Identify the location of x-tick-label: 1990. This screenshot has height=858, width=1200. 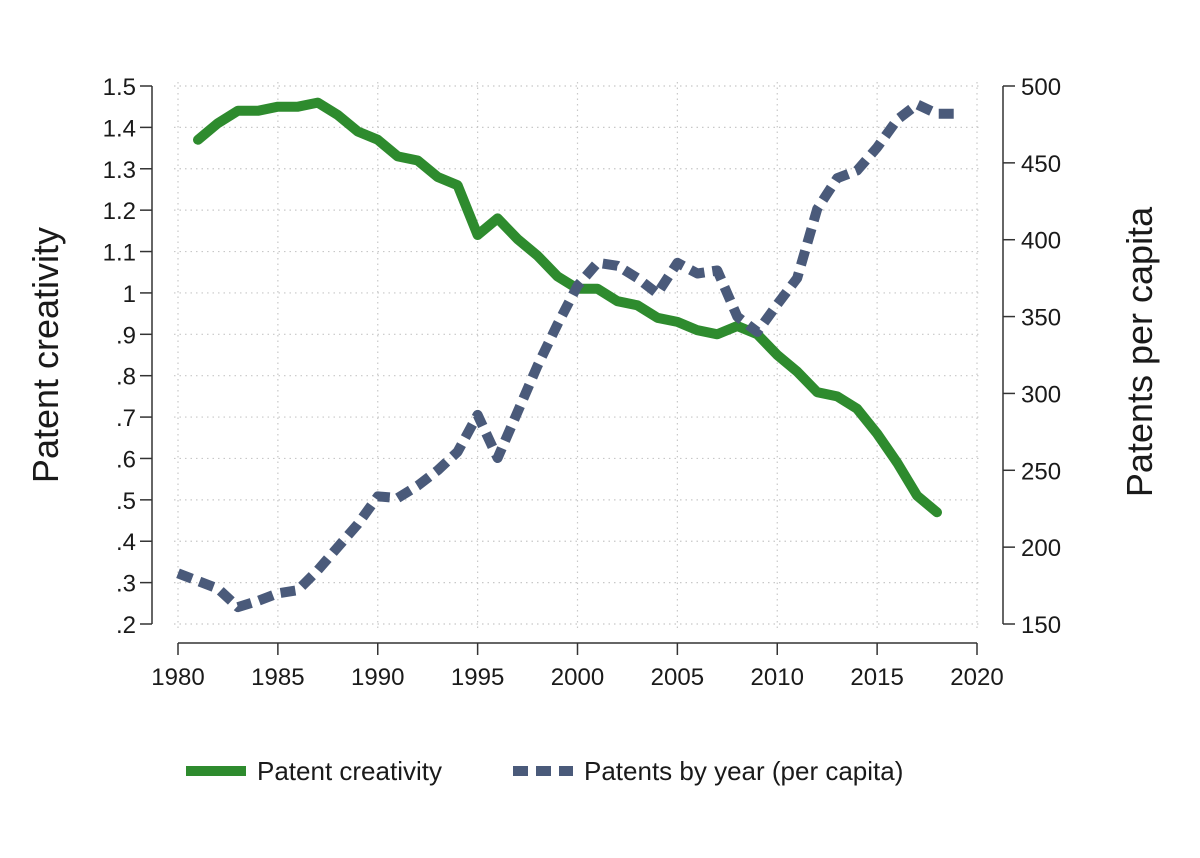
(377, 677).